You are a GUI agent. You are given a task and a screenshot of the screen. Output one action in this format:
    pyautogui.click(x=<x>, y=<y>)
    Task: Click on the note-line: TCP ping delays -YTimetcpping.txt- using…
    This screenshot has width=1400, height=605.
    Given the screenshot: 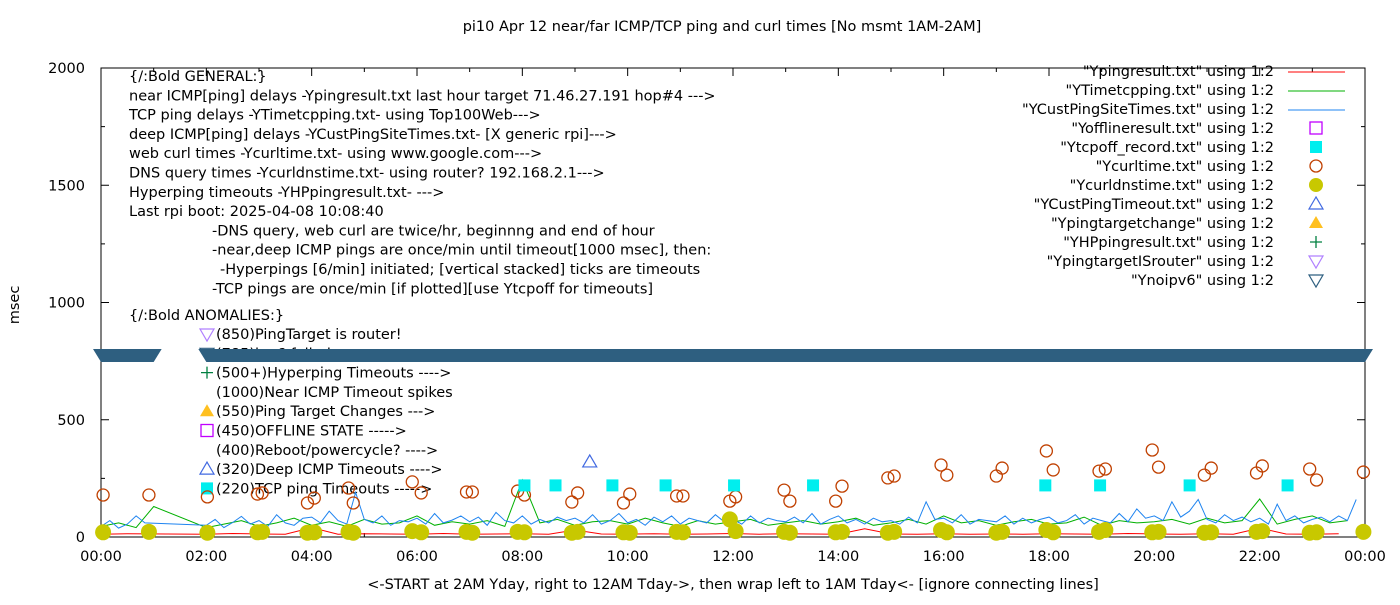 What is the action you would take?
    pyautogui.click(x=334, y=116)
    